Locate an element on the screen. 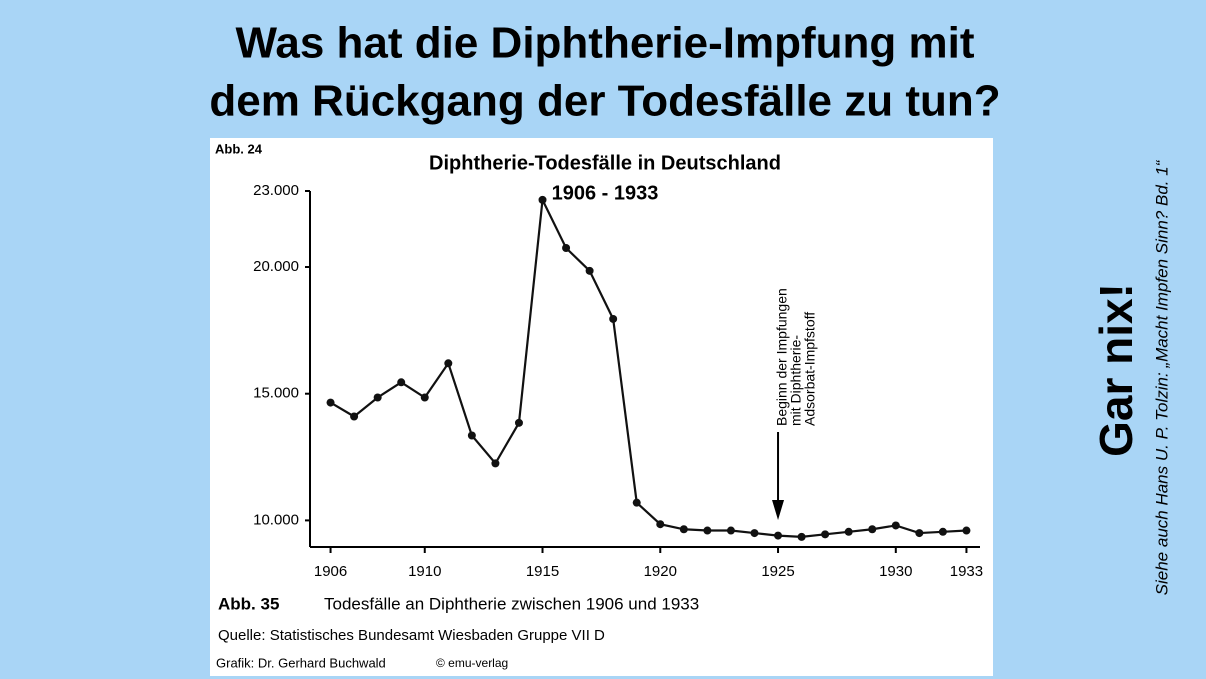 This screenshot has height=679, width=1206. x-tick-label: 1930 is located at coordinates (895, 571).